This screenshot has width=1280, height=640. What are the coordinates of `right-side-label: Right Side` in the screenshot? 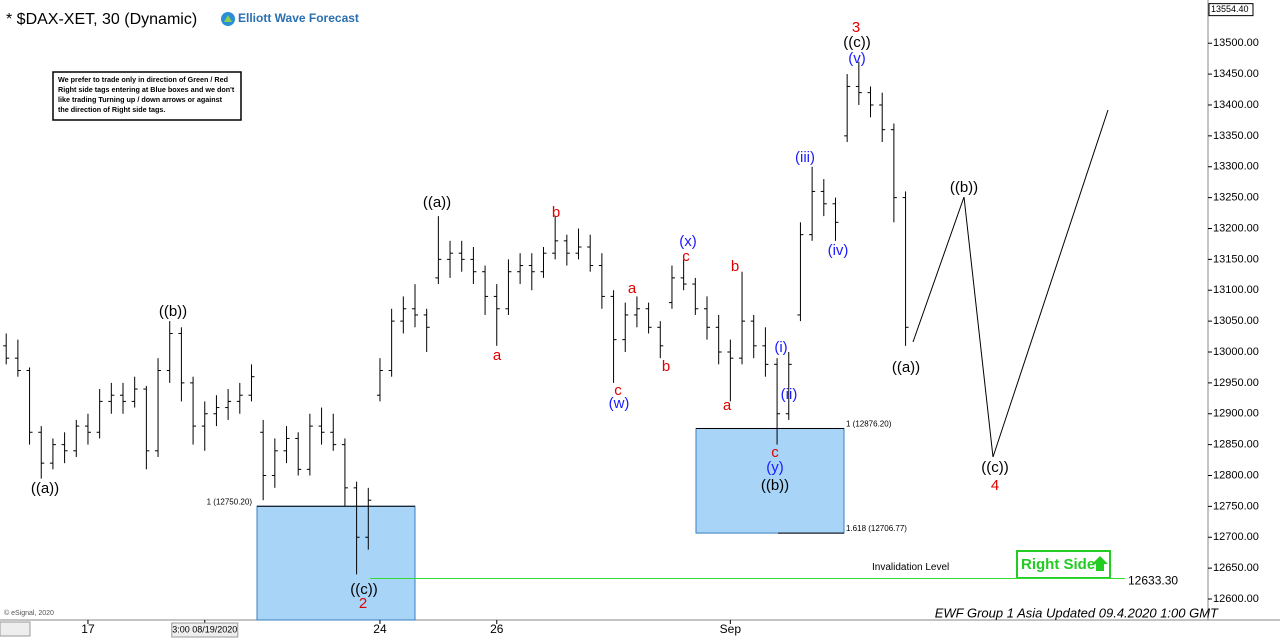 It's located at (1058, 564).